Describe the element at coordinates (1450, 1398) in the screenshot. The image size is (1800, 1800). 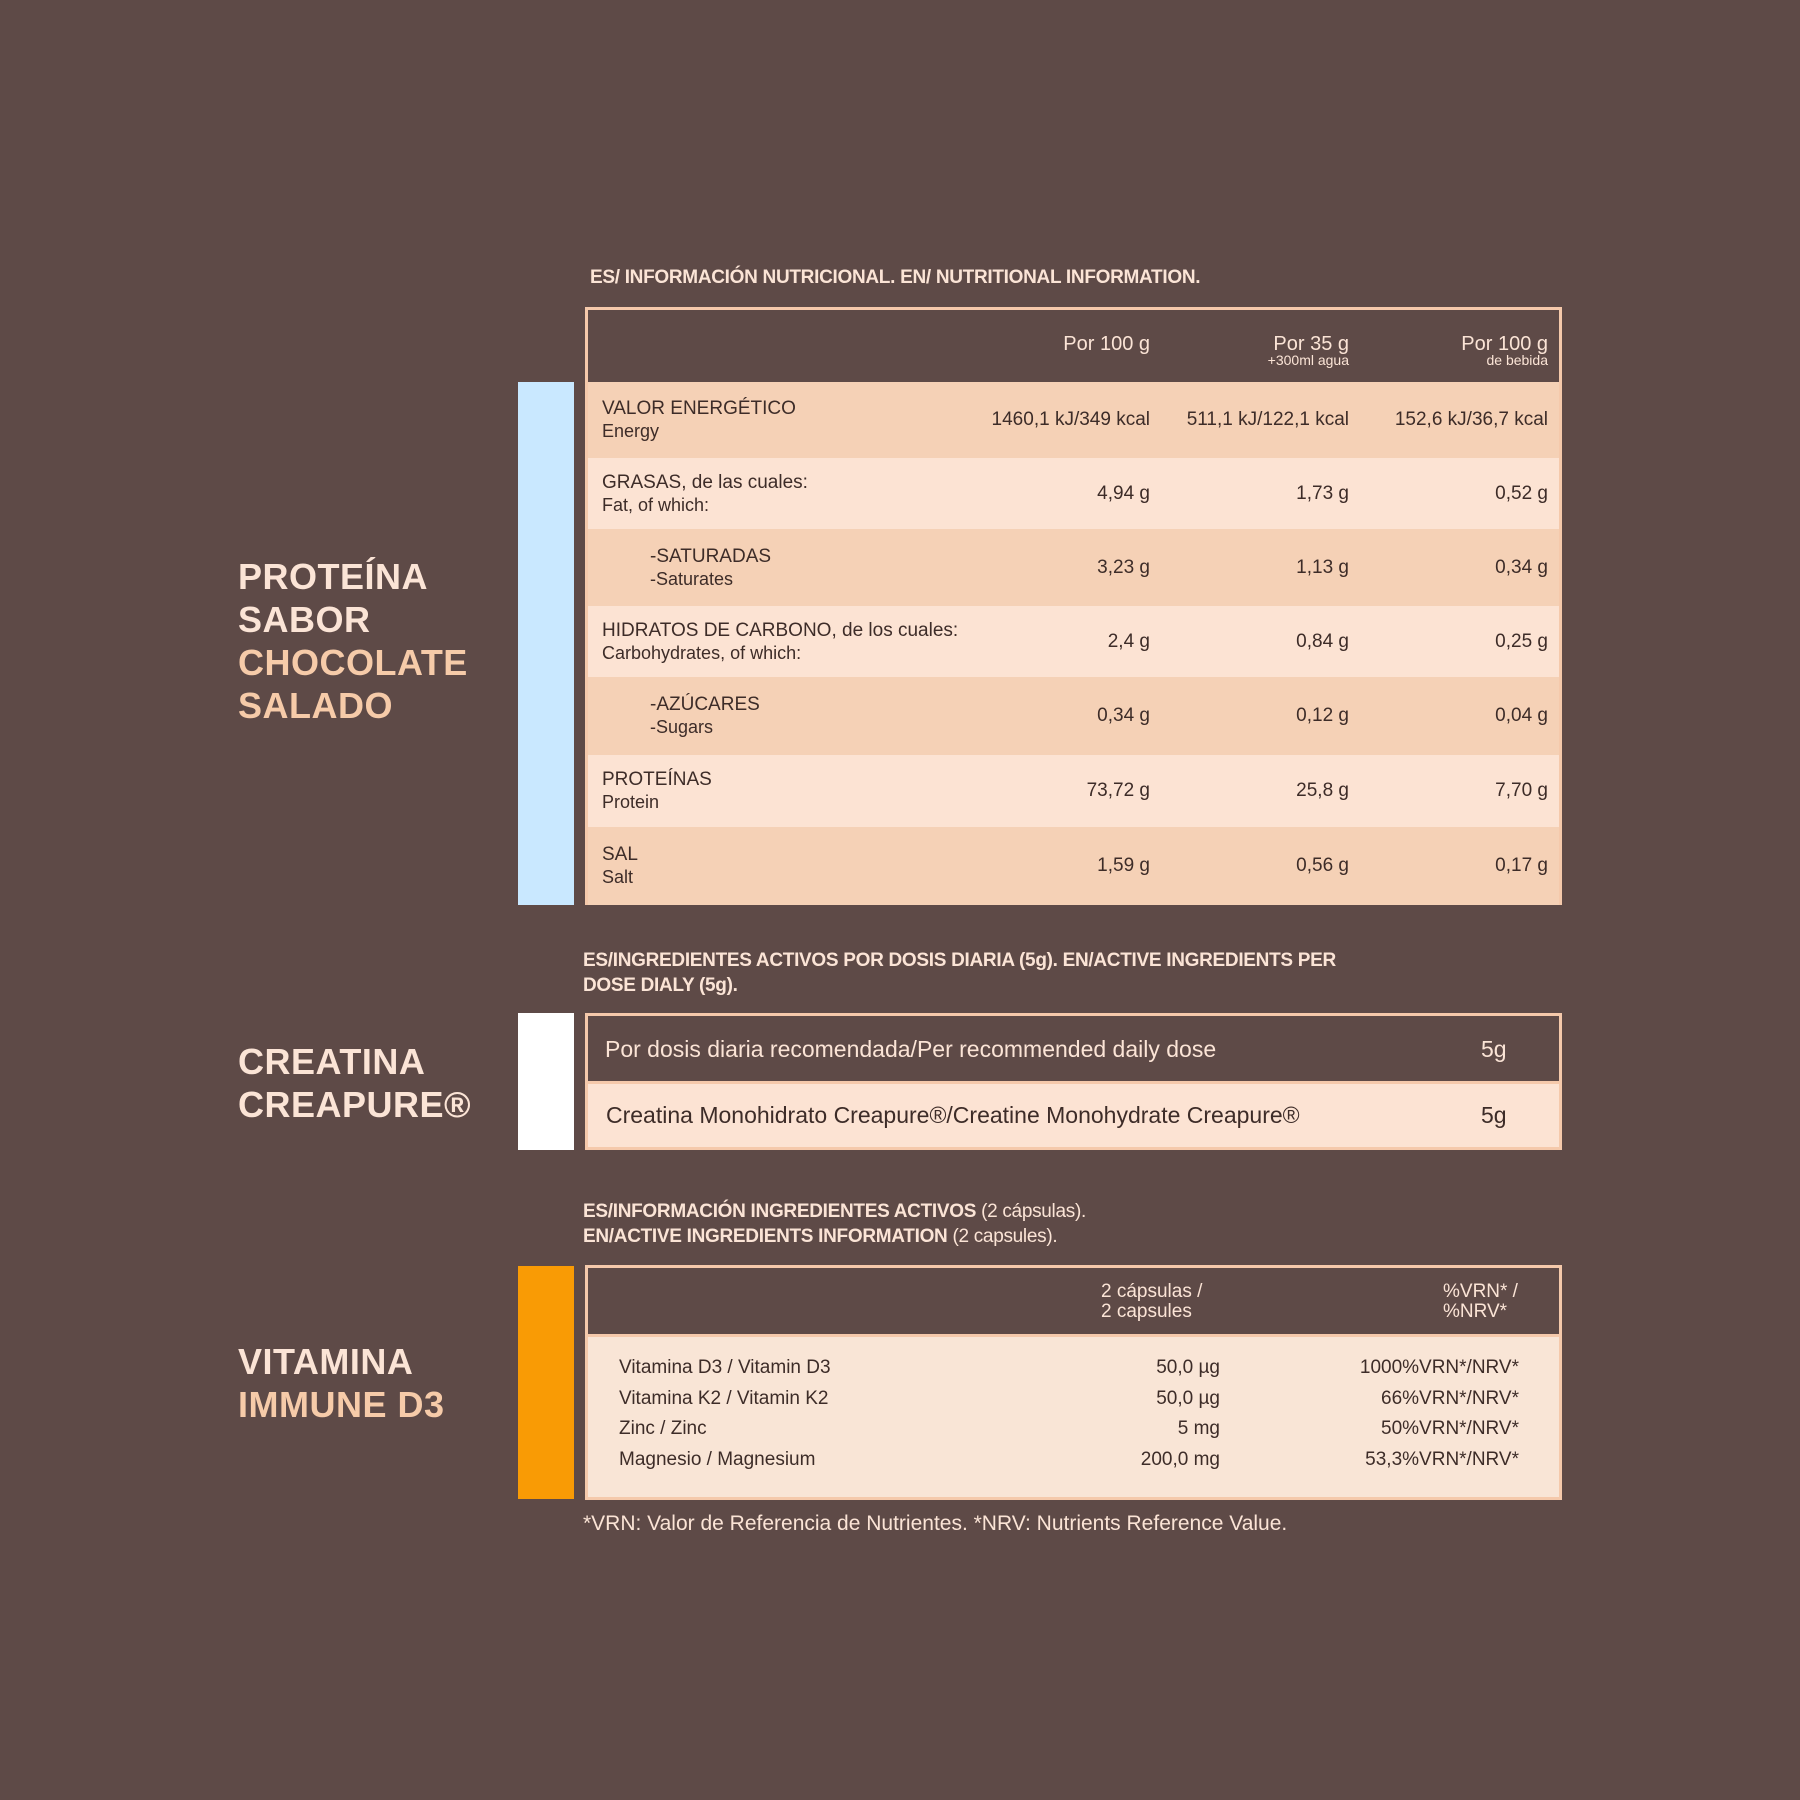
I see `vitamin-vrn: 66%VRN*/NRV*` at that location.